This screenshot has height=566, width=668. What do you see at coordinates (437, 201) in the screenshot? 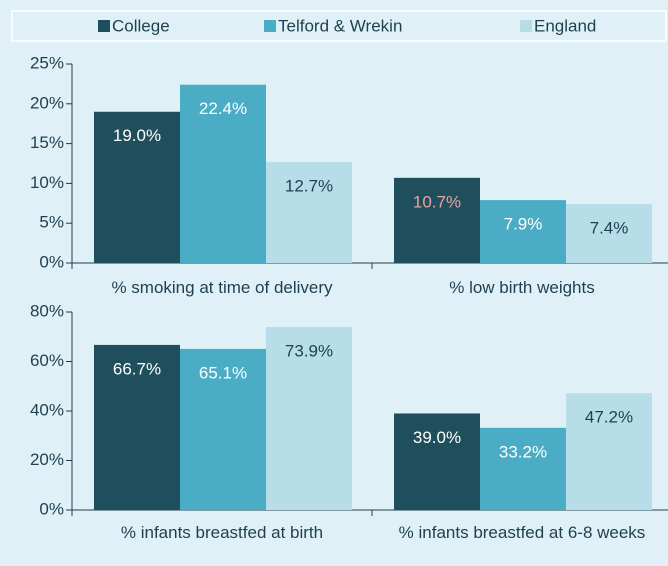
I see `value-label: 10.7%` at bounding box center [437, 201].